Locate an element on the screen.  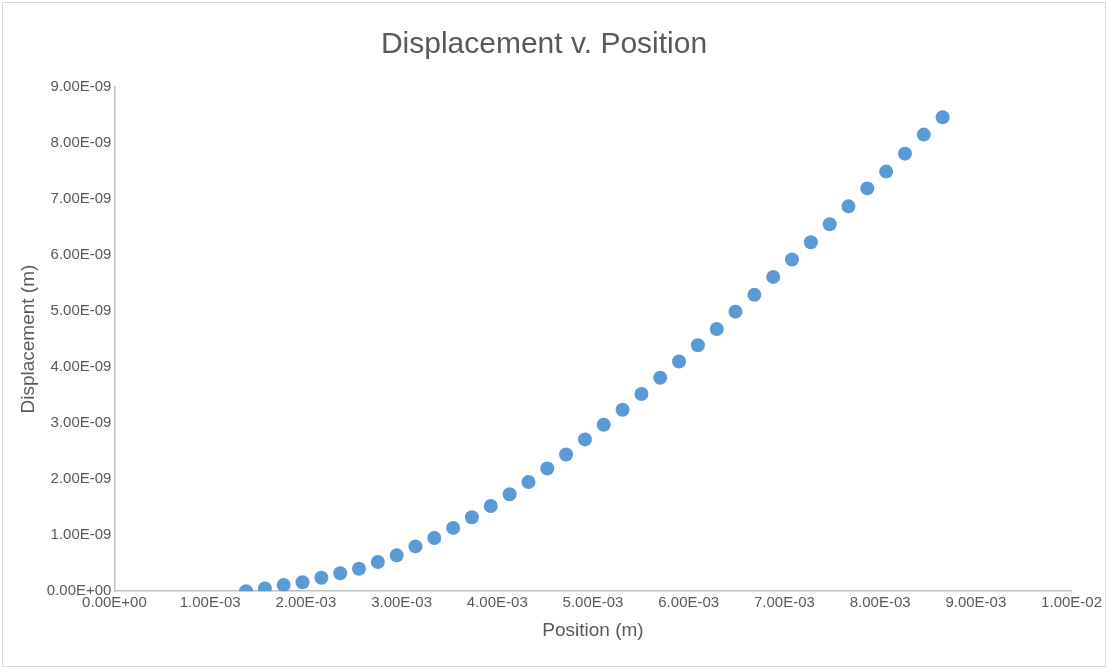
x-tick-label: 3.00E-03 is located at coordinates (402, 602).